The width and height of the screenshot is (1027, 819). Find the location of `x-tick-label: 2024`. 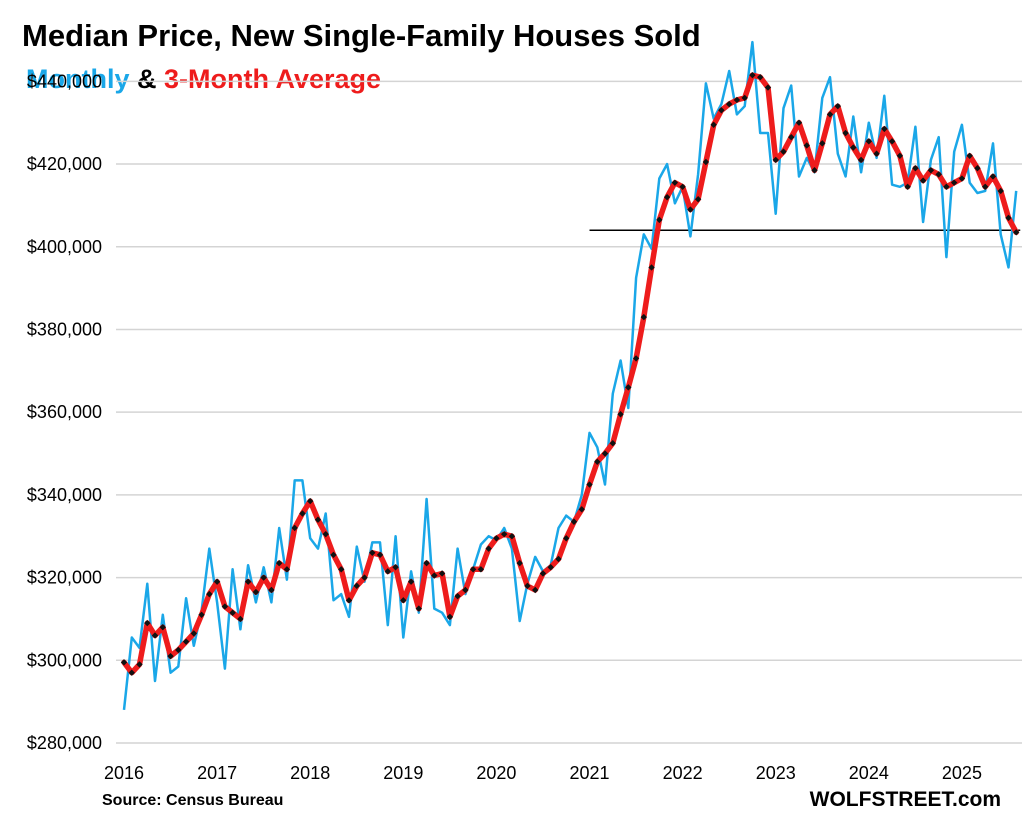

x-tick-label: 2024 is located at coordinates (869, 773).